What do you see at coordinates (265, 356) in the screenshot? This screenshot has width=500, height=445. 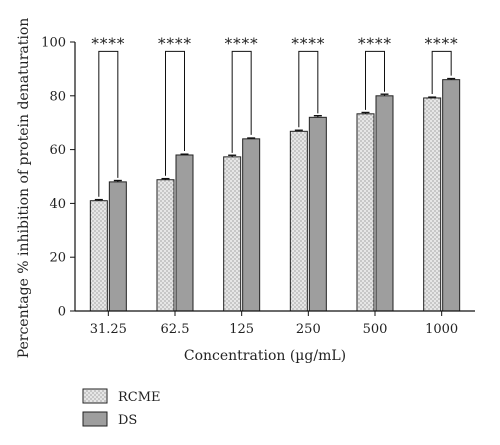 I see `x-axis-title: Concentration (µg/mL)` at bounding box center [265, 356].